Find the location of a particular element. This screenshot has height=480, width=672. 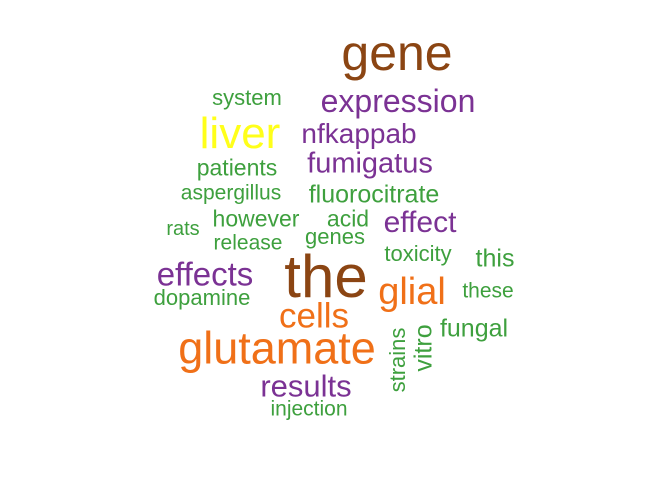

word-effects: effects is located at coordinates (205, 274).